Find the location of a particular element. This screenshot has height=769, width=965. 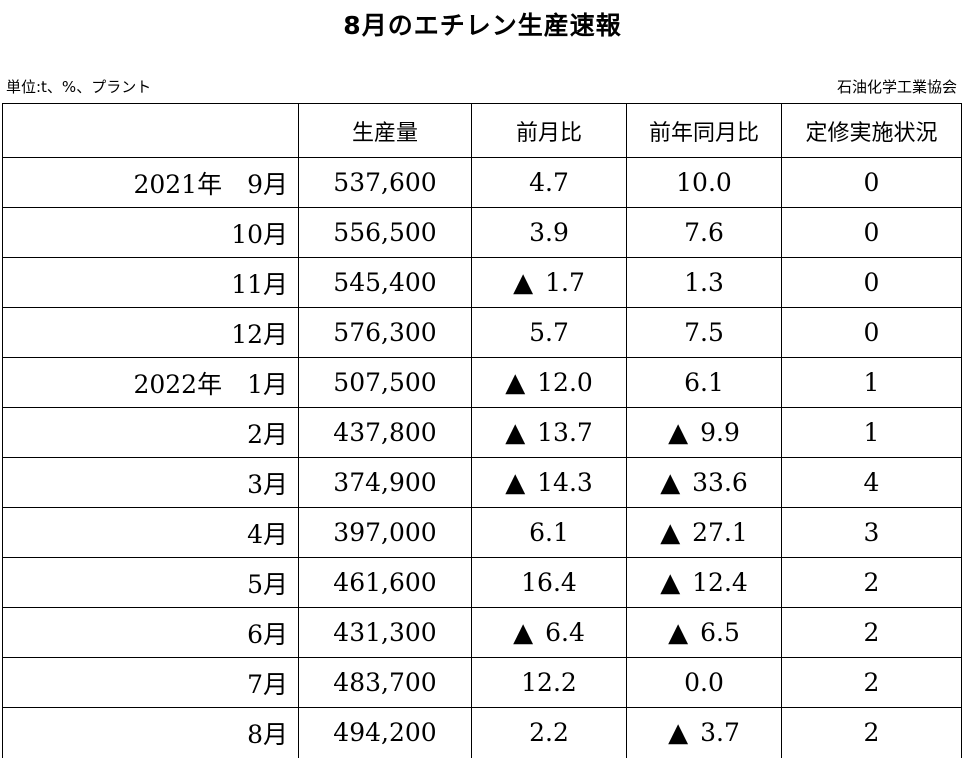

table-header-row: 生産量 前月比 前年同月比 定修実施状況 is located at coordinates (482, 130).